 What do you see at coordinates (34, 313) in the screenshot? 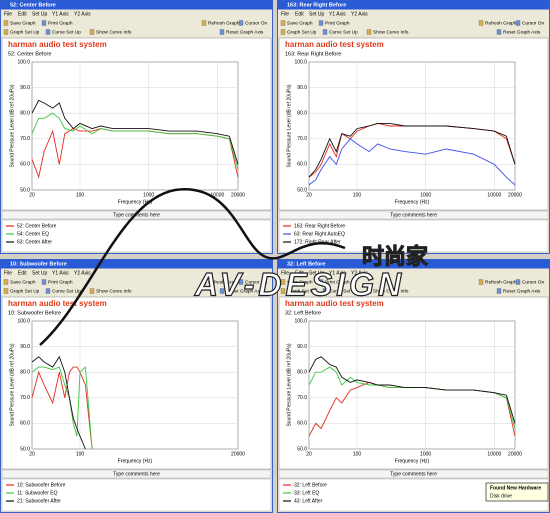
I see `chart-subtitle: 10: Subwoofer Before` at bounding box center [34, 313].